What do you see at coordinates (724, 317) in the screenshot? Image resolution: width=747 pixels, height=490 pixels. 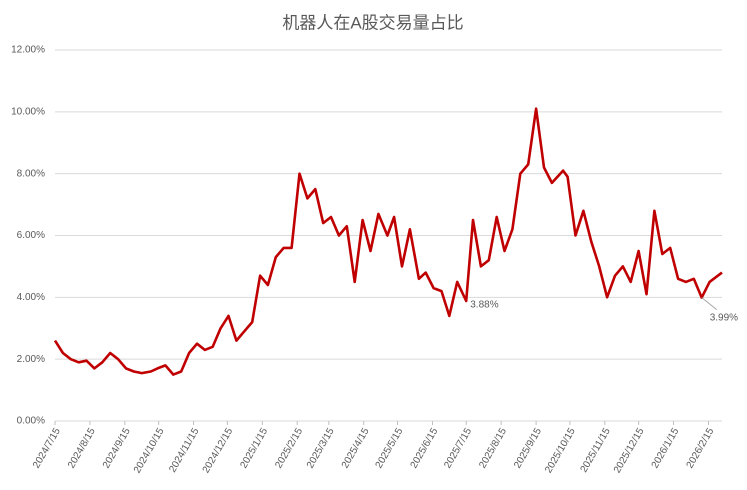 I see `data-label: 3.99%` at bounding box center [724, 317].